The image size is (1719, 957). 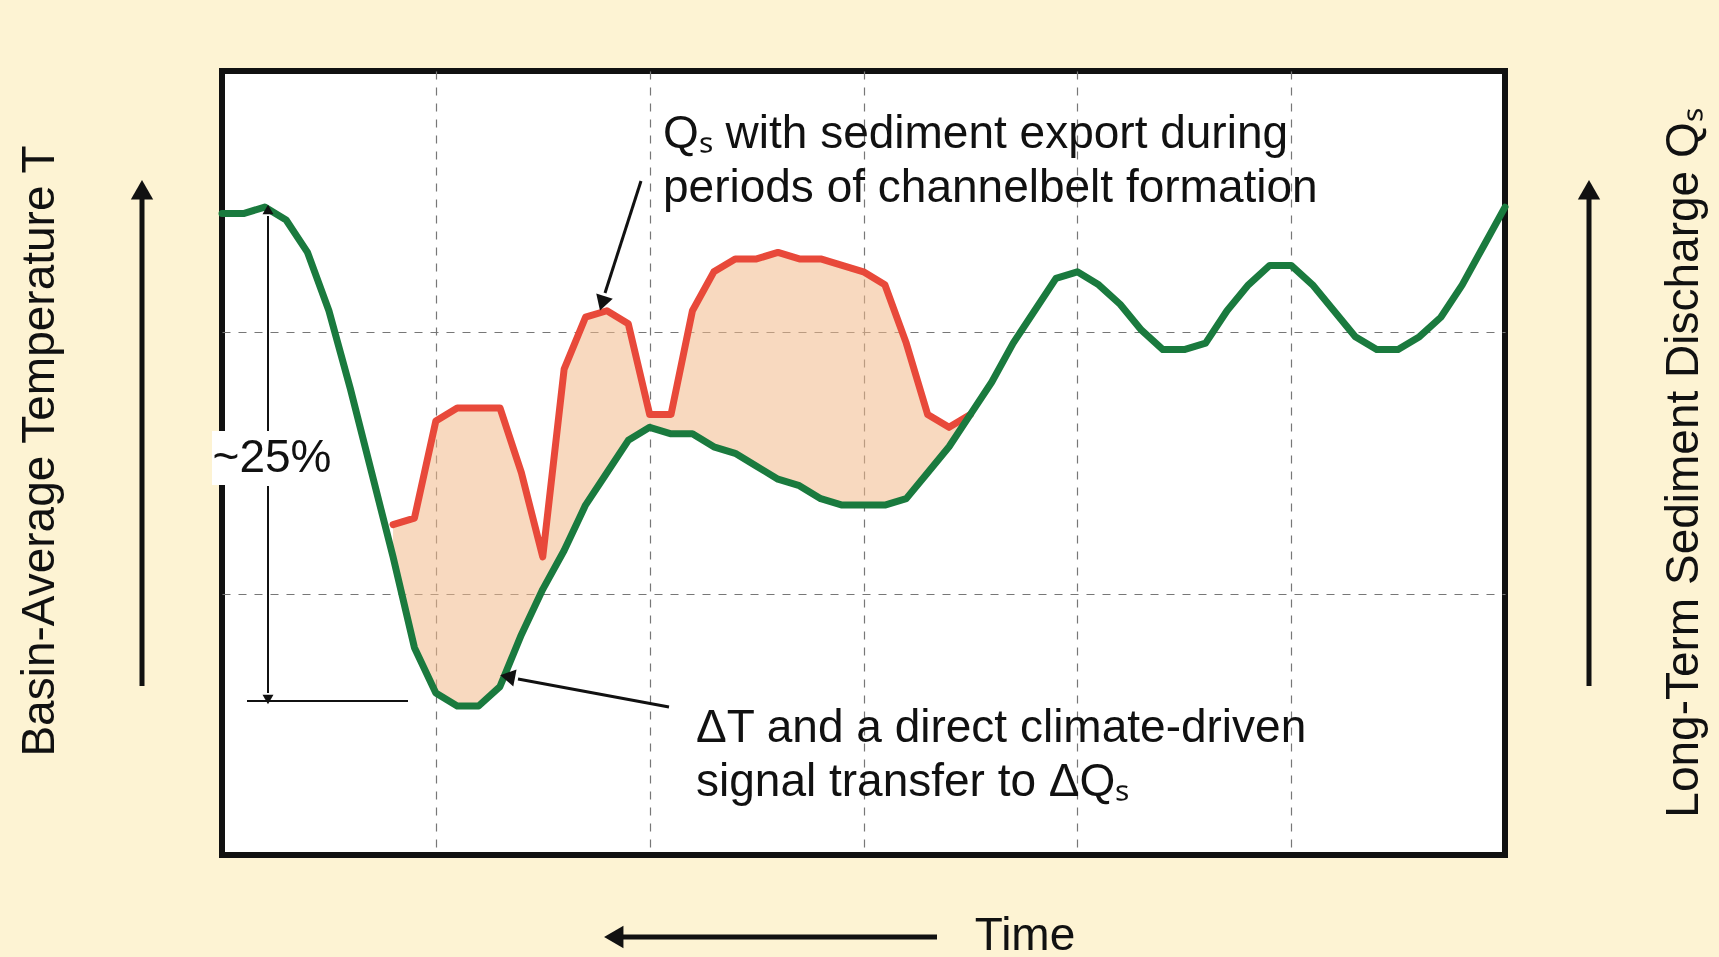 What do you see at coordinates (1682, 463) in the screenshot?
I see `y2-axis-title: Long-Term Sediment Discharge Qₛ` at bounding box center [1682, 463].